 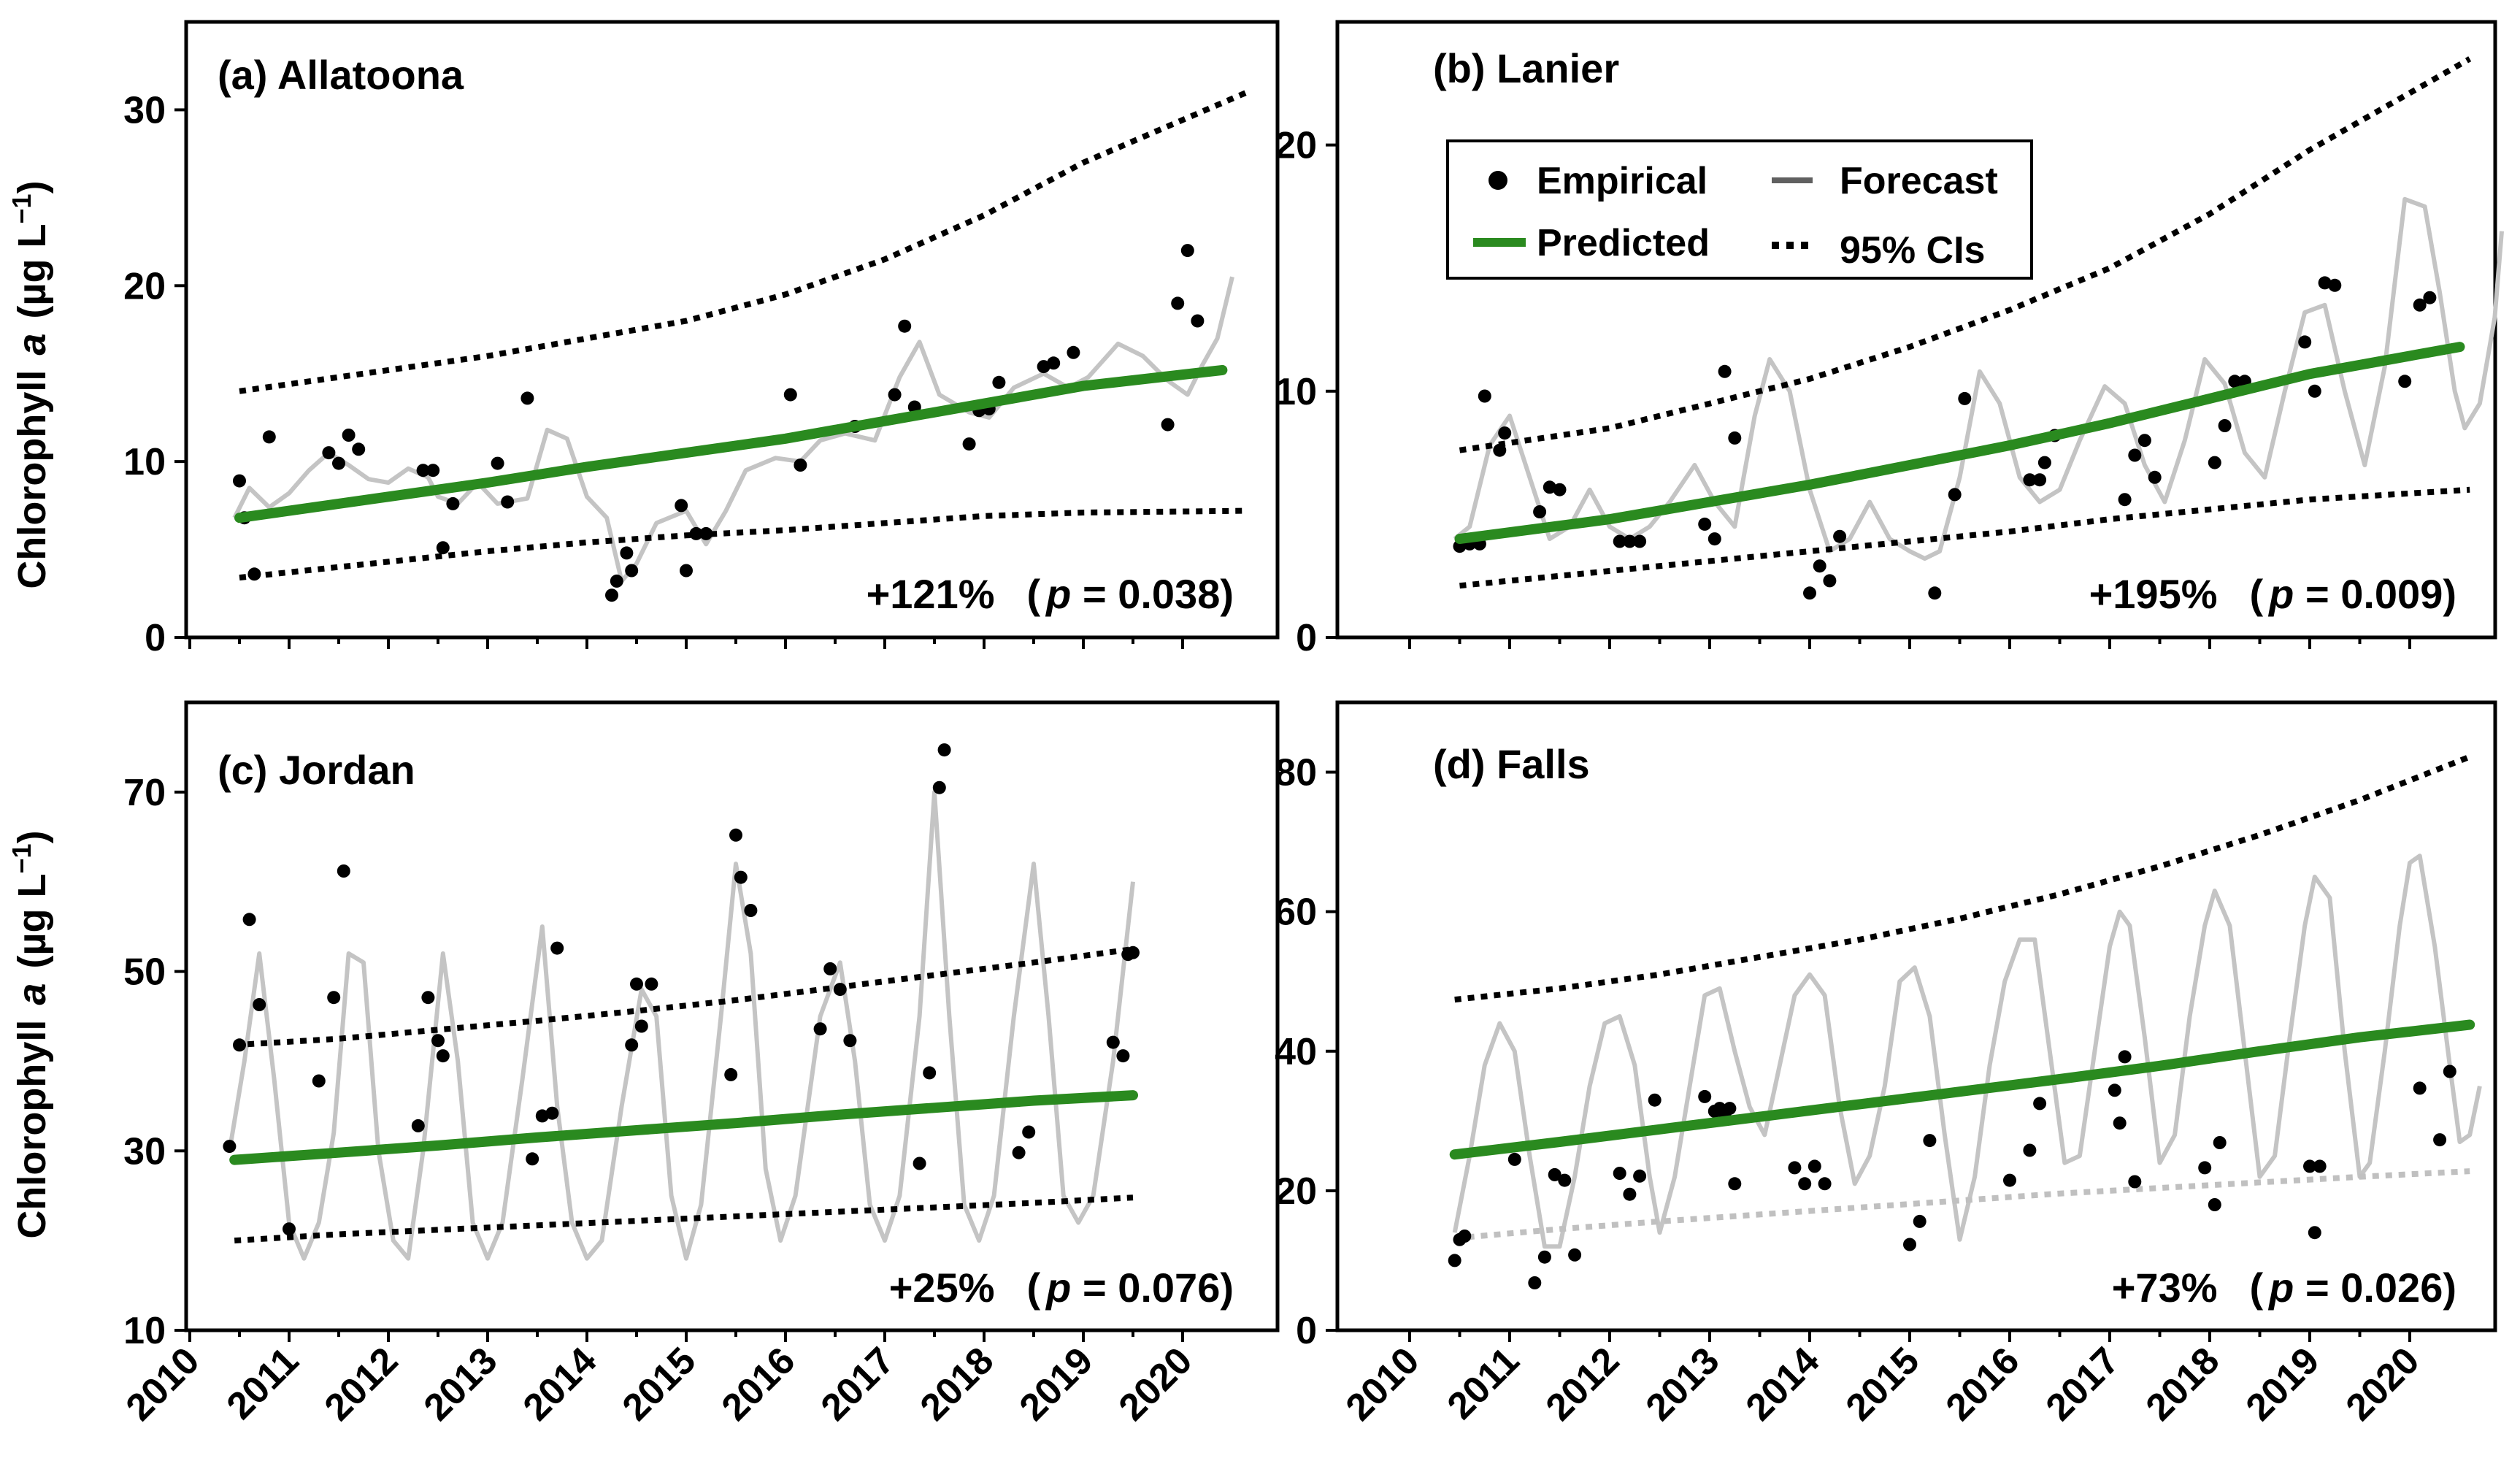 What do you see at coordinates (942, 1288) in the screenshot?
I see `trend-percent: +25%` at bounding box center [942, 1288].